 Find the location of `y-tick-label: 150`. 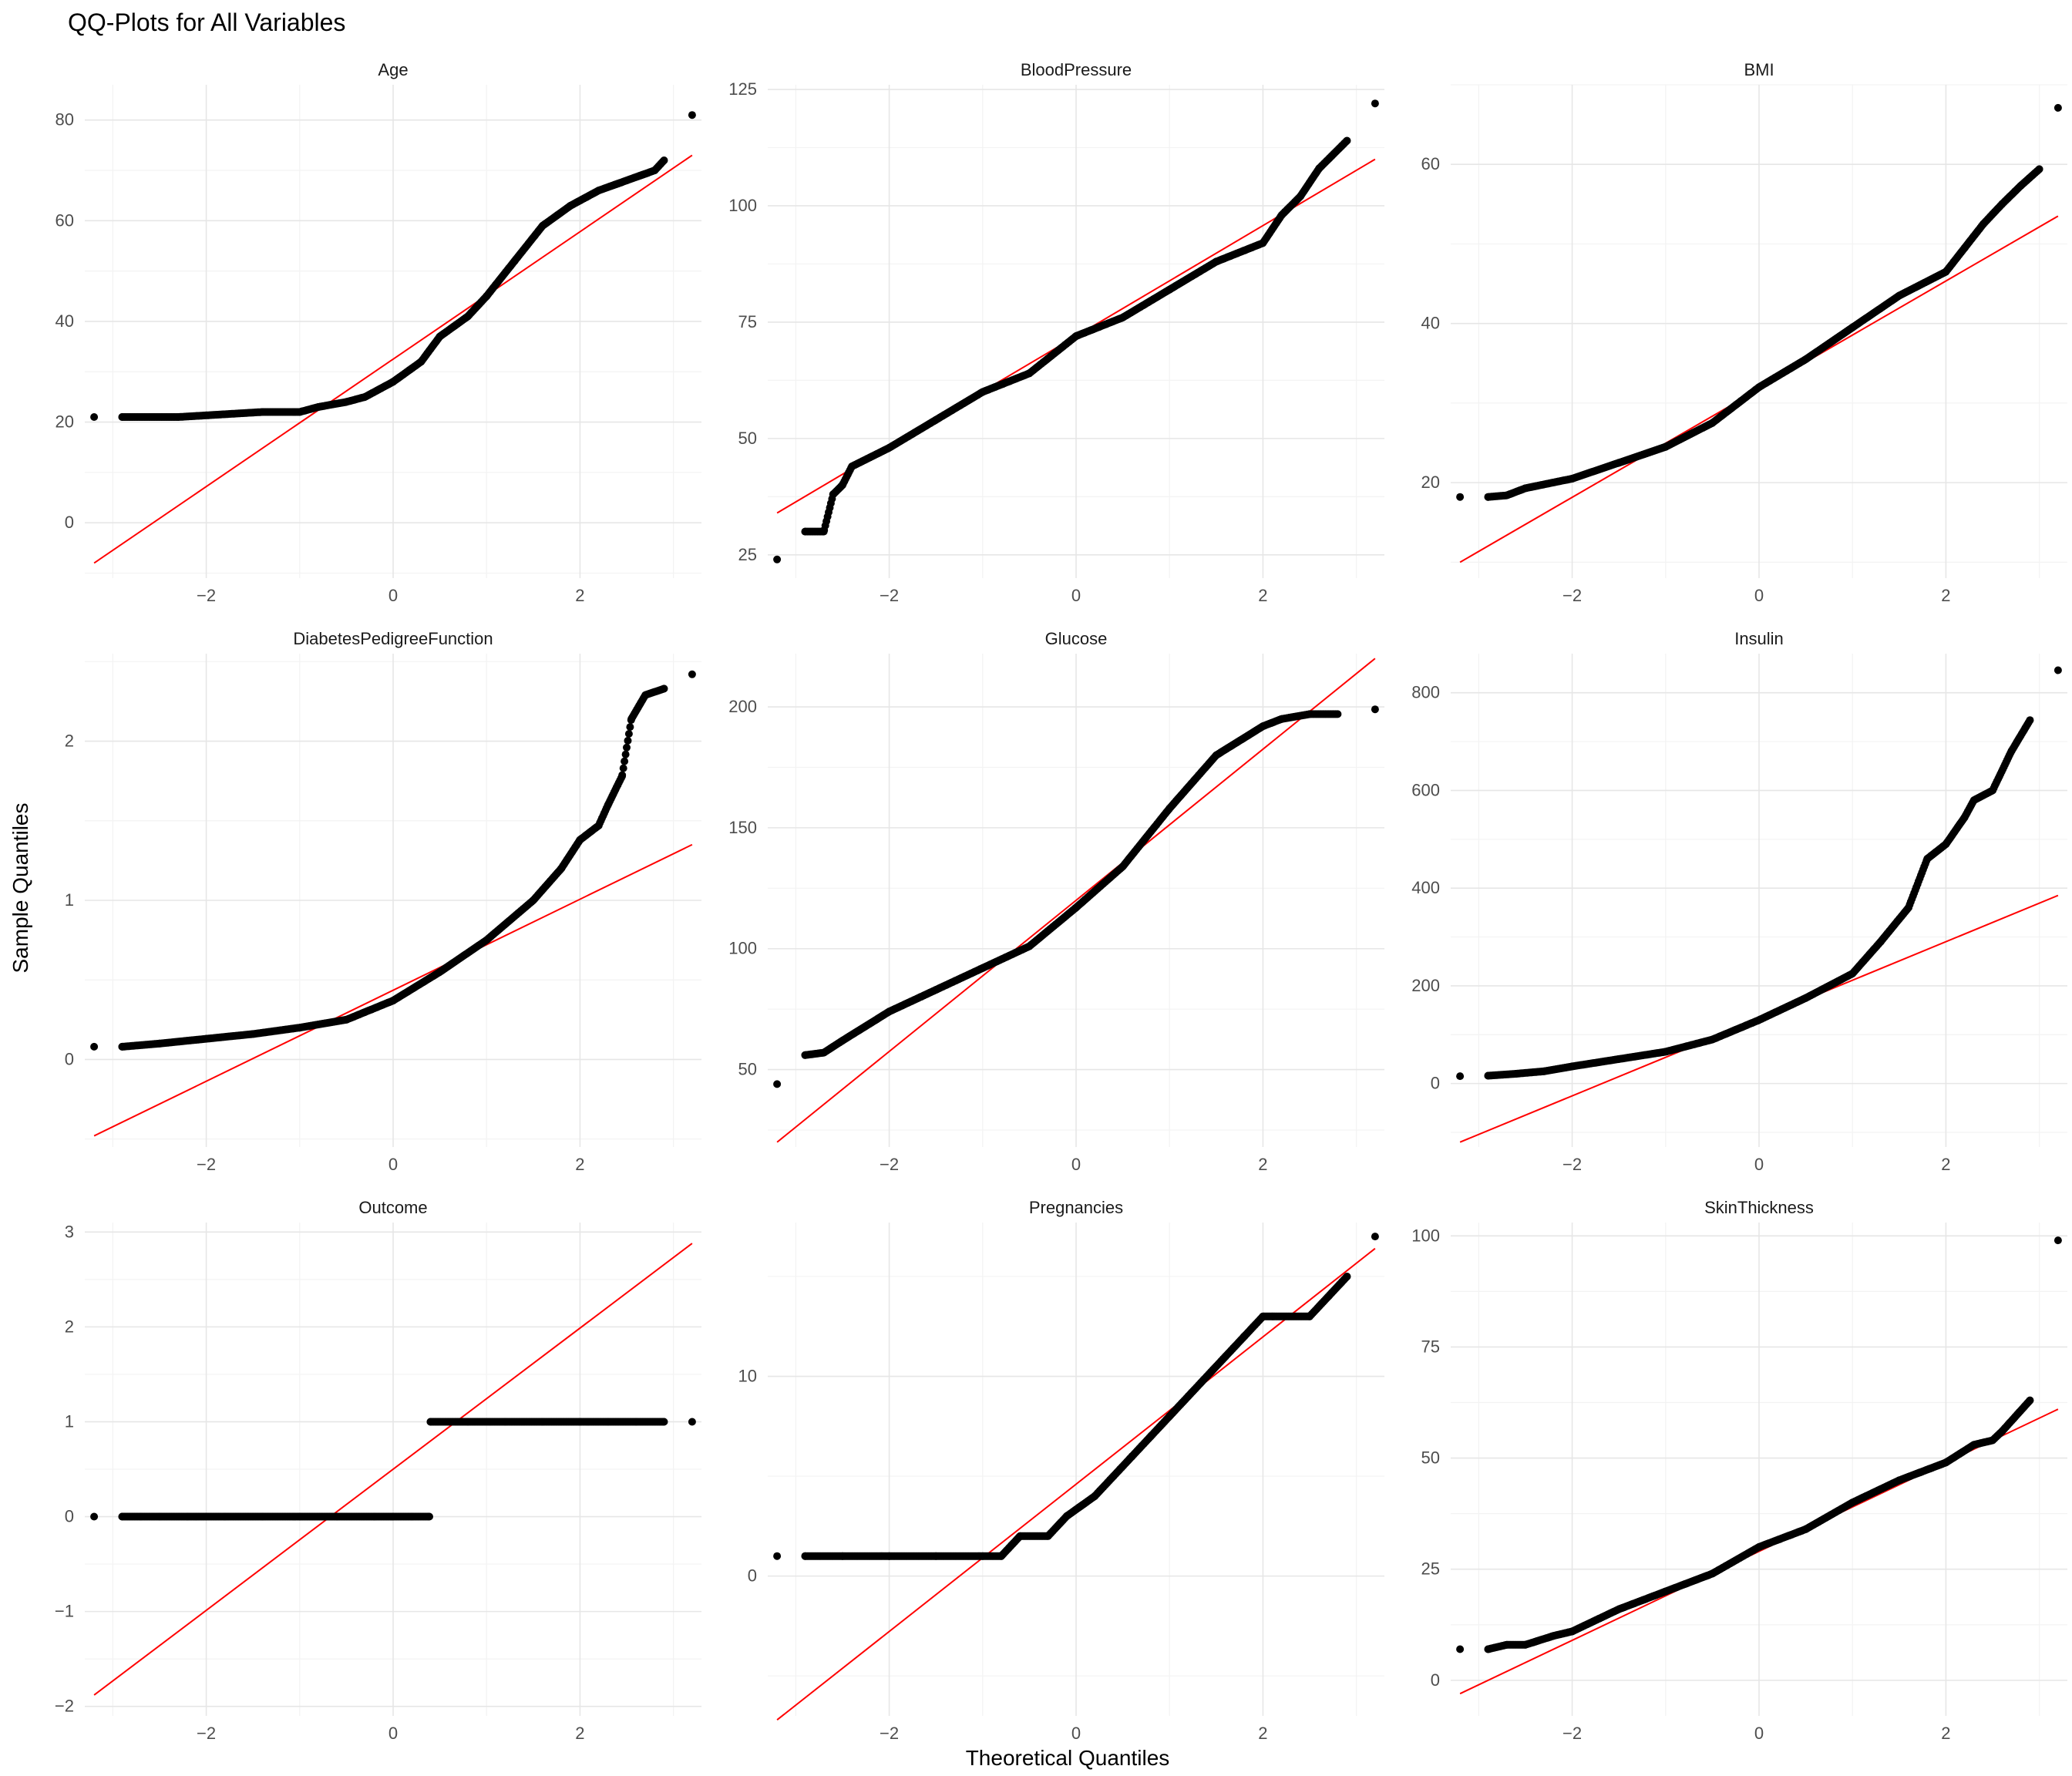

y-tick-label: 150 is located at coordinates (743, 828).